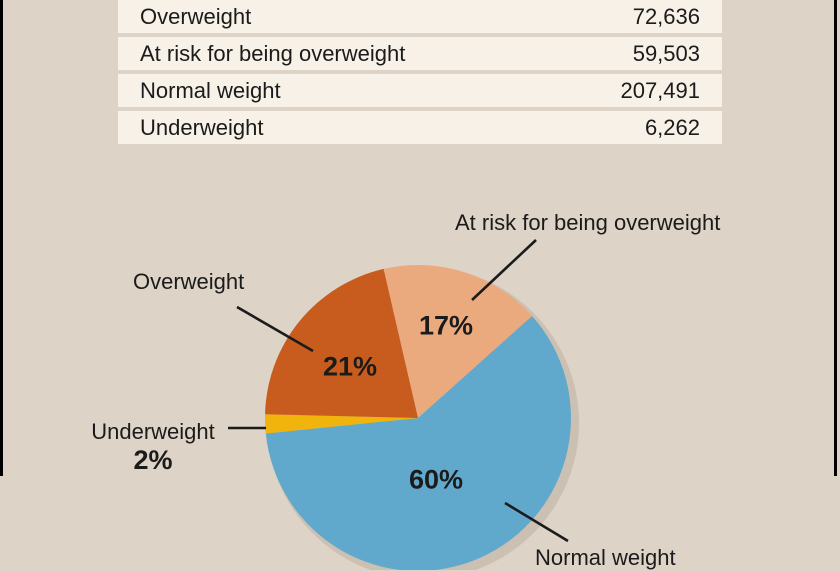  What do you see at coordinates (605, 557) in the screenshot?
I see `slice-label-normal-weight: Normal weight` at bounding box center [605, 557].